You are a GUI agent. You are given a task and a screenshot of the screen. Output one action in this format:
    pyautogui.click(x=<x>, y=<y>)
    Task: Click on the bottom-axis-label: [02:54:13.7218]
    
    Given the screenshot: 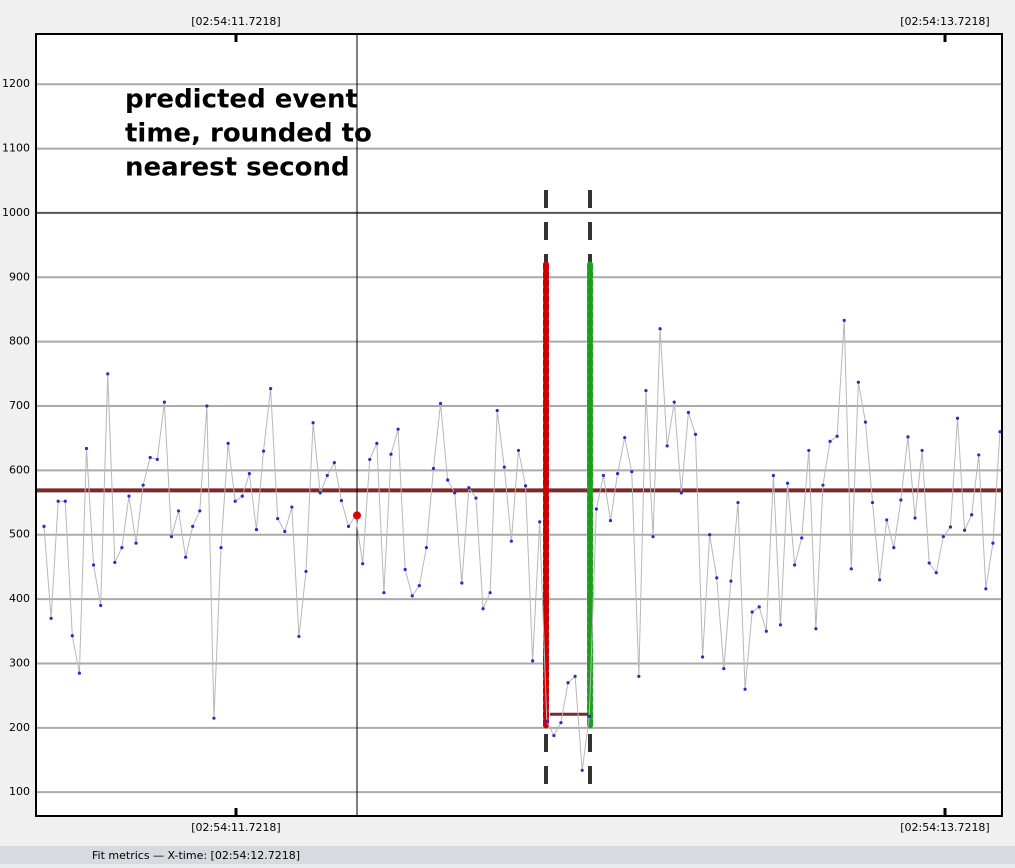 What is the action you would take?
    pyautogui.click(x=944, y=827)
    